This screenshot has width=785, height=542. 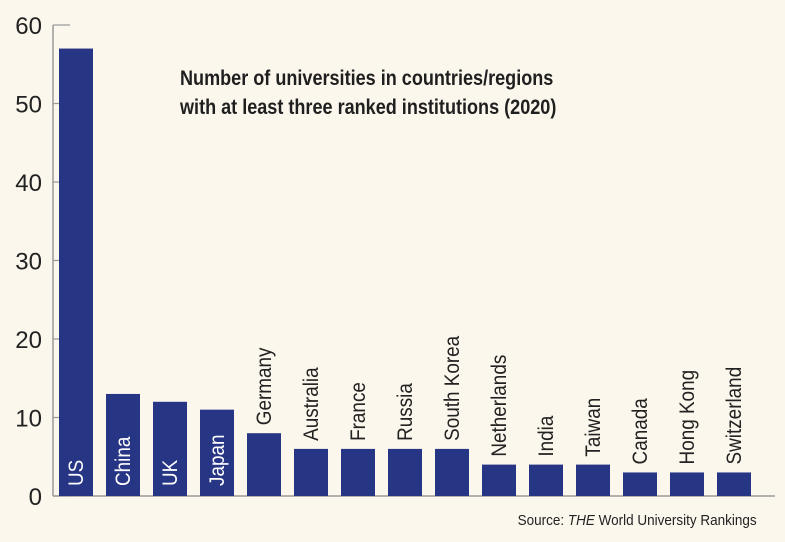 I want to click on source-prefix: Source:, so click(x=543, y=520).